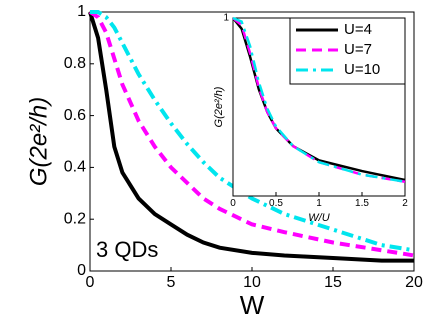 This screenshot has width=425, height=324. What do you see at coordinates (127, 249) in the screenshot?
I see `annotation: 3 QDs` at bounding box center [127, 249].